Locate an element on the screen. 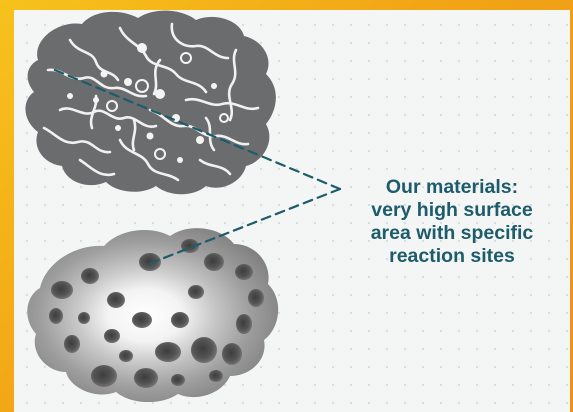  pointer-line-to-spherical-particle is located at coordinates (243, 227).